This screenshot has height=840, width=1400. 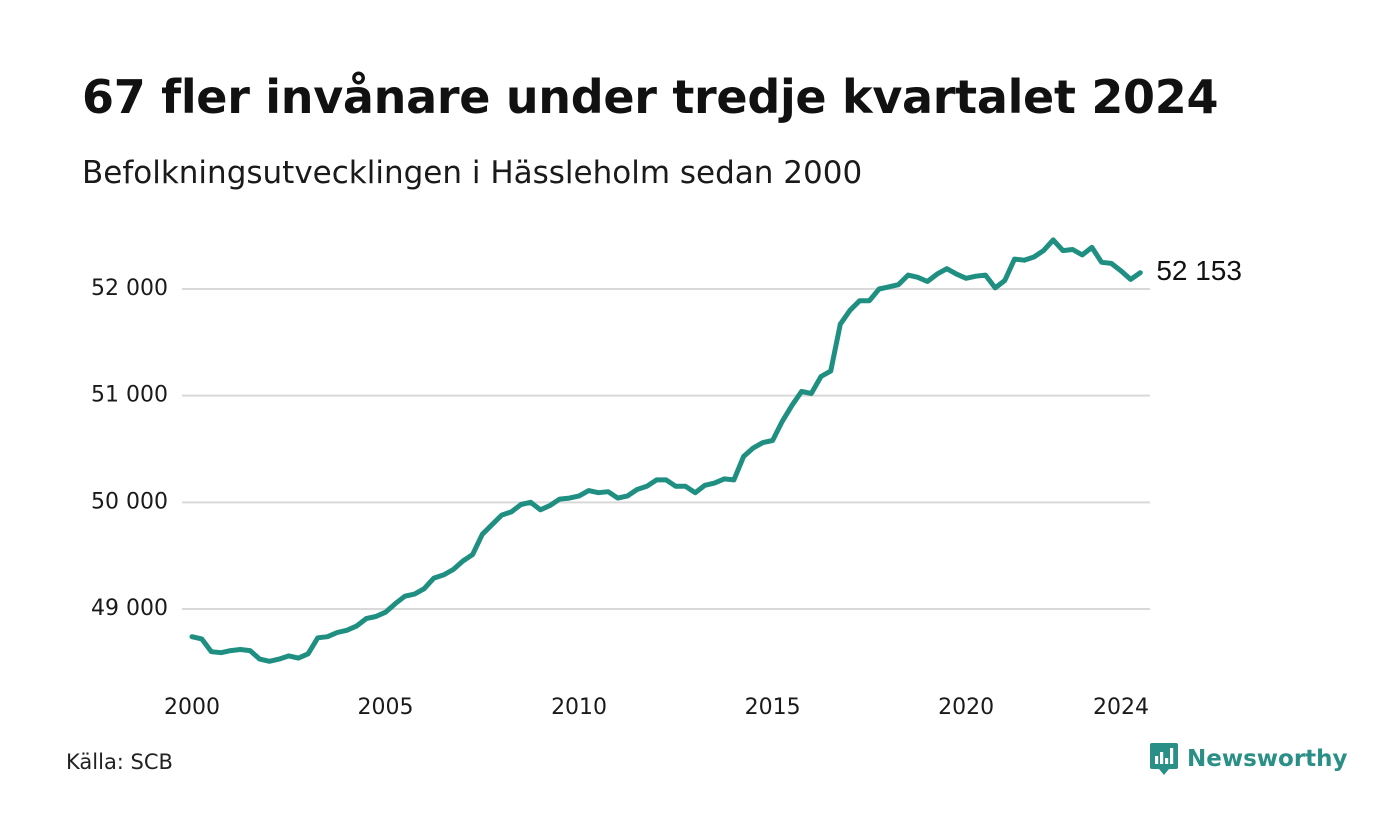 I want to click on x-tick-label: 2024, so click(x=1121, y=707).